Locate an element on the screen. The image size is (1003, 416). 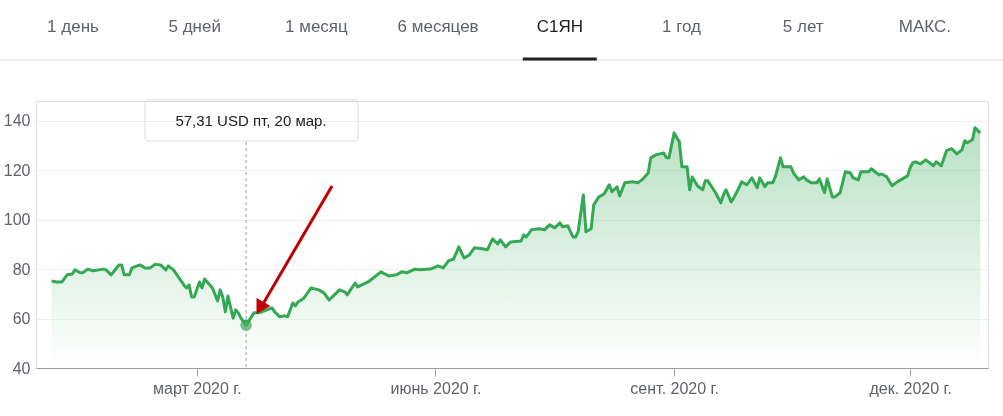
x-tick-label: сент. 2020 г. is located at coordinates (674, 388).